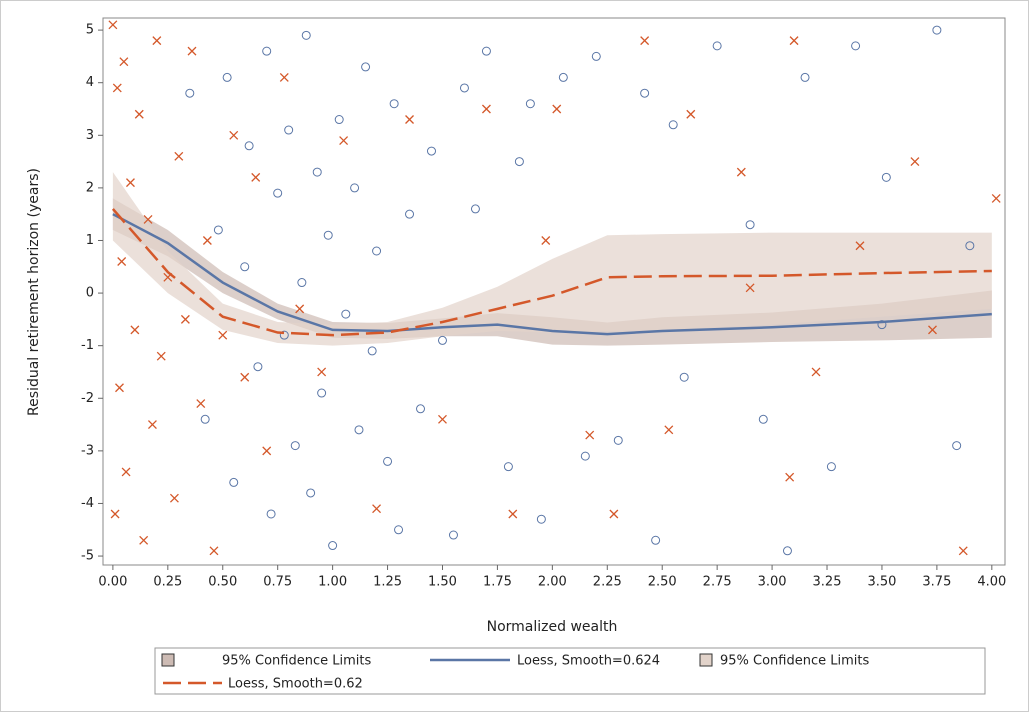 Image resolution: width=1029 pixels, height=716 pixels. What do you see at coordinates (588, 661) in the screenshot?
I see `legend-label: Loess, Smooth=0.624` at bounding box center [588, 661].